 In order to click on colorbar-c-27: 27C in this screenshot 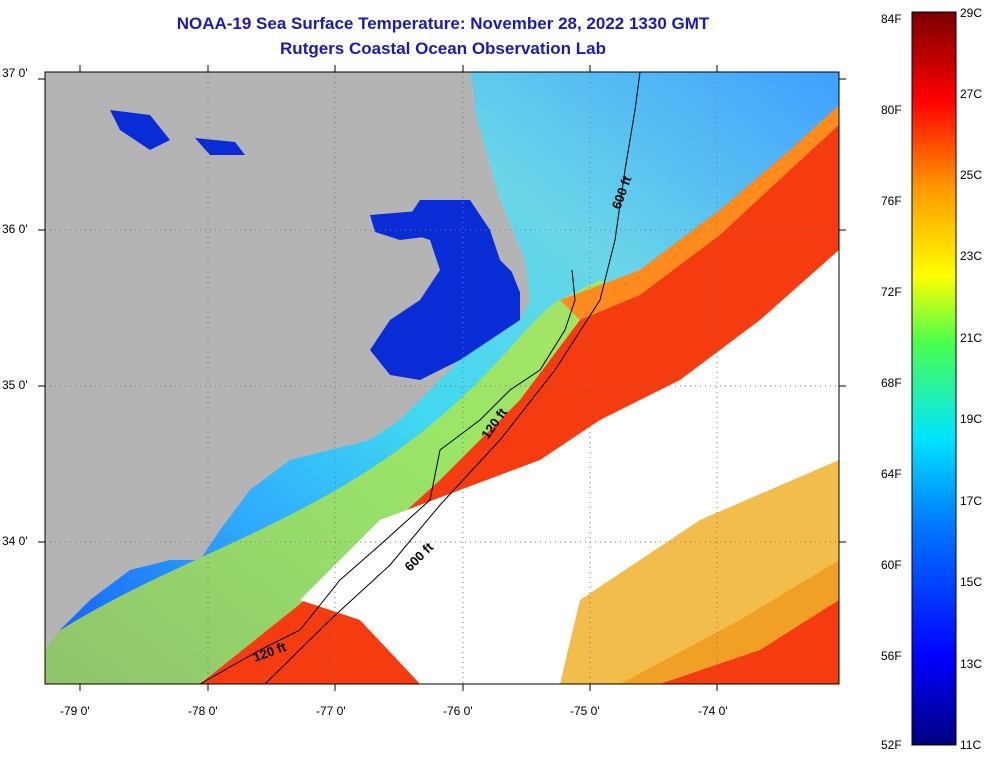, I will do `click(971, 94)`.